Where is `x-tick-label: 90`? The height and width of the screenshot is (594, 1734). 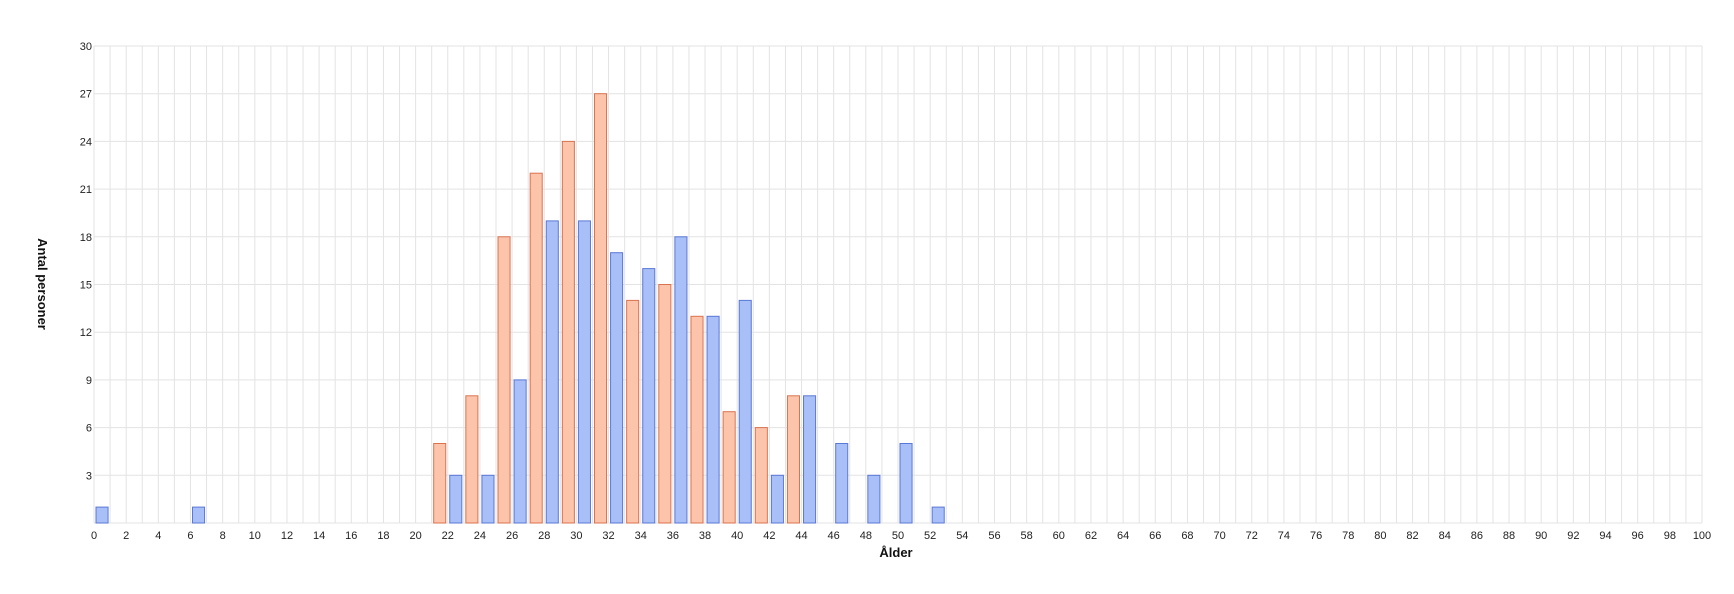
x-tick-label: 90 is located at coordinates (1541, 536).